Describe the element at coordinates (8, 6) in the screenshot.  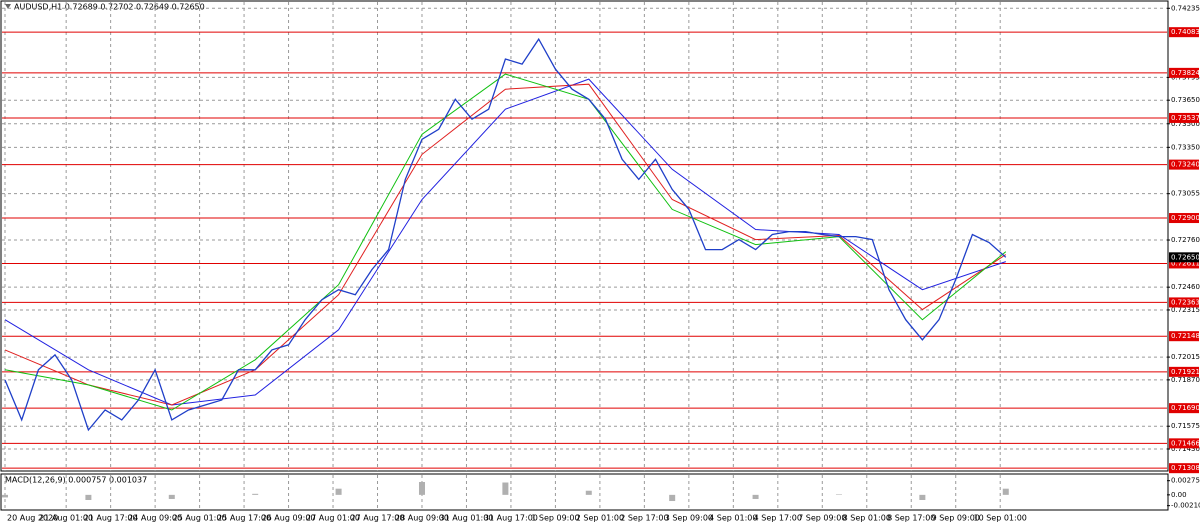
I see `collapse-icon` at that location.